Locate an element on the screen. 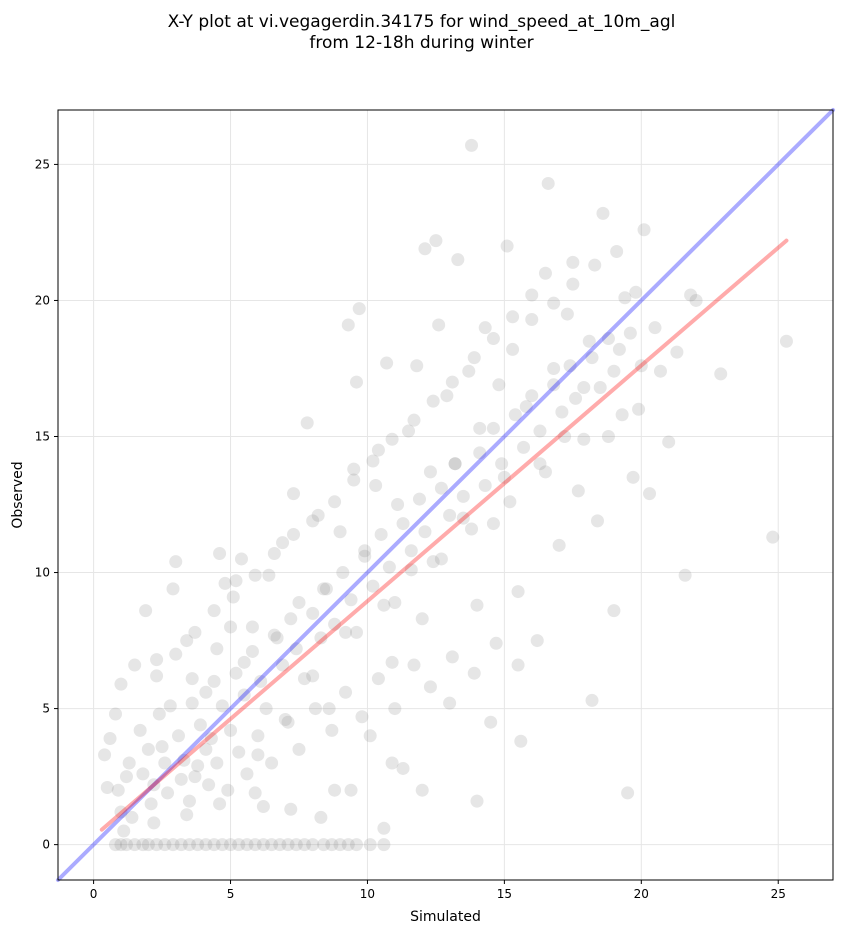  x-tick-label: 5 is located at coordinates (231, 894).